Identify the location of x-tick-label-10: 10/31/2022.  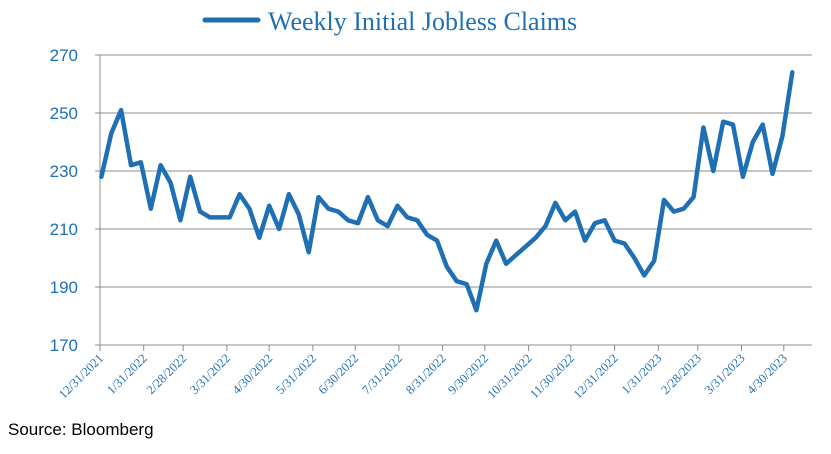
(510, 376).